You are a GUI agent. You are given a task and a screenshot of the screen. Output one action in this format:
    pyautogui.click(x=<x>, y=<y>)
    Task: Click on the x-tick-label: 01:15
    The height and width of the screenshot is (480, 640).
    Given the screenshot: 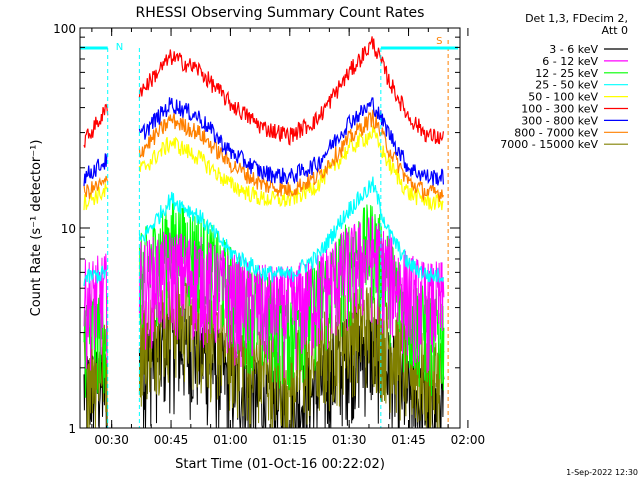 What is the action you would take?
    pyautogui.click(x=289, y=440)
    